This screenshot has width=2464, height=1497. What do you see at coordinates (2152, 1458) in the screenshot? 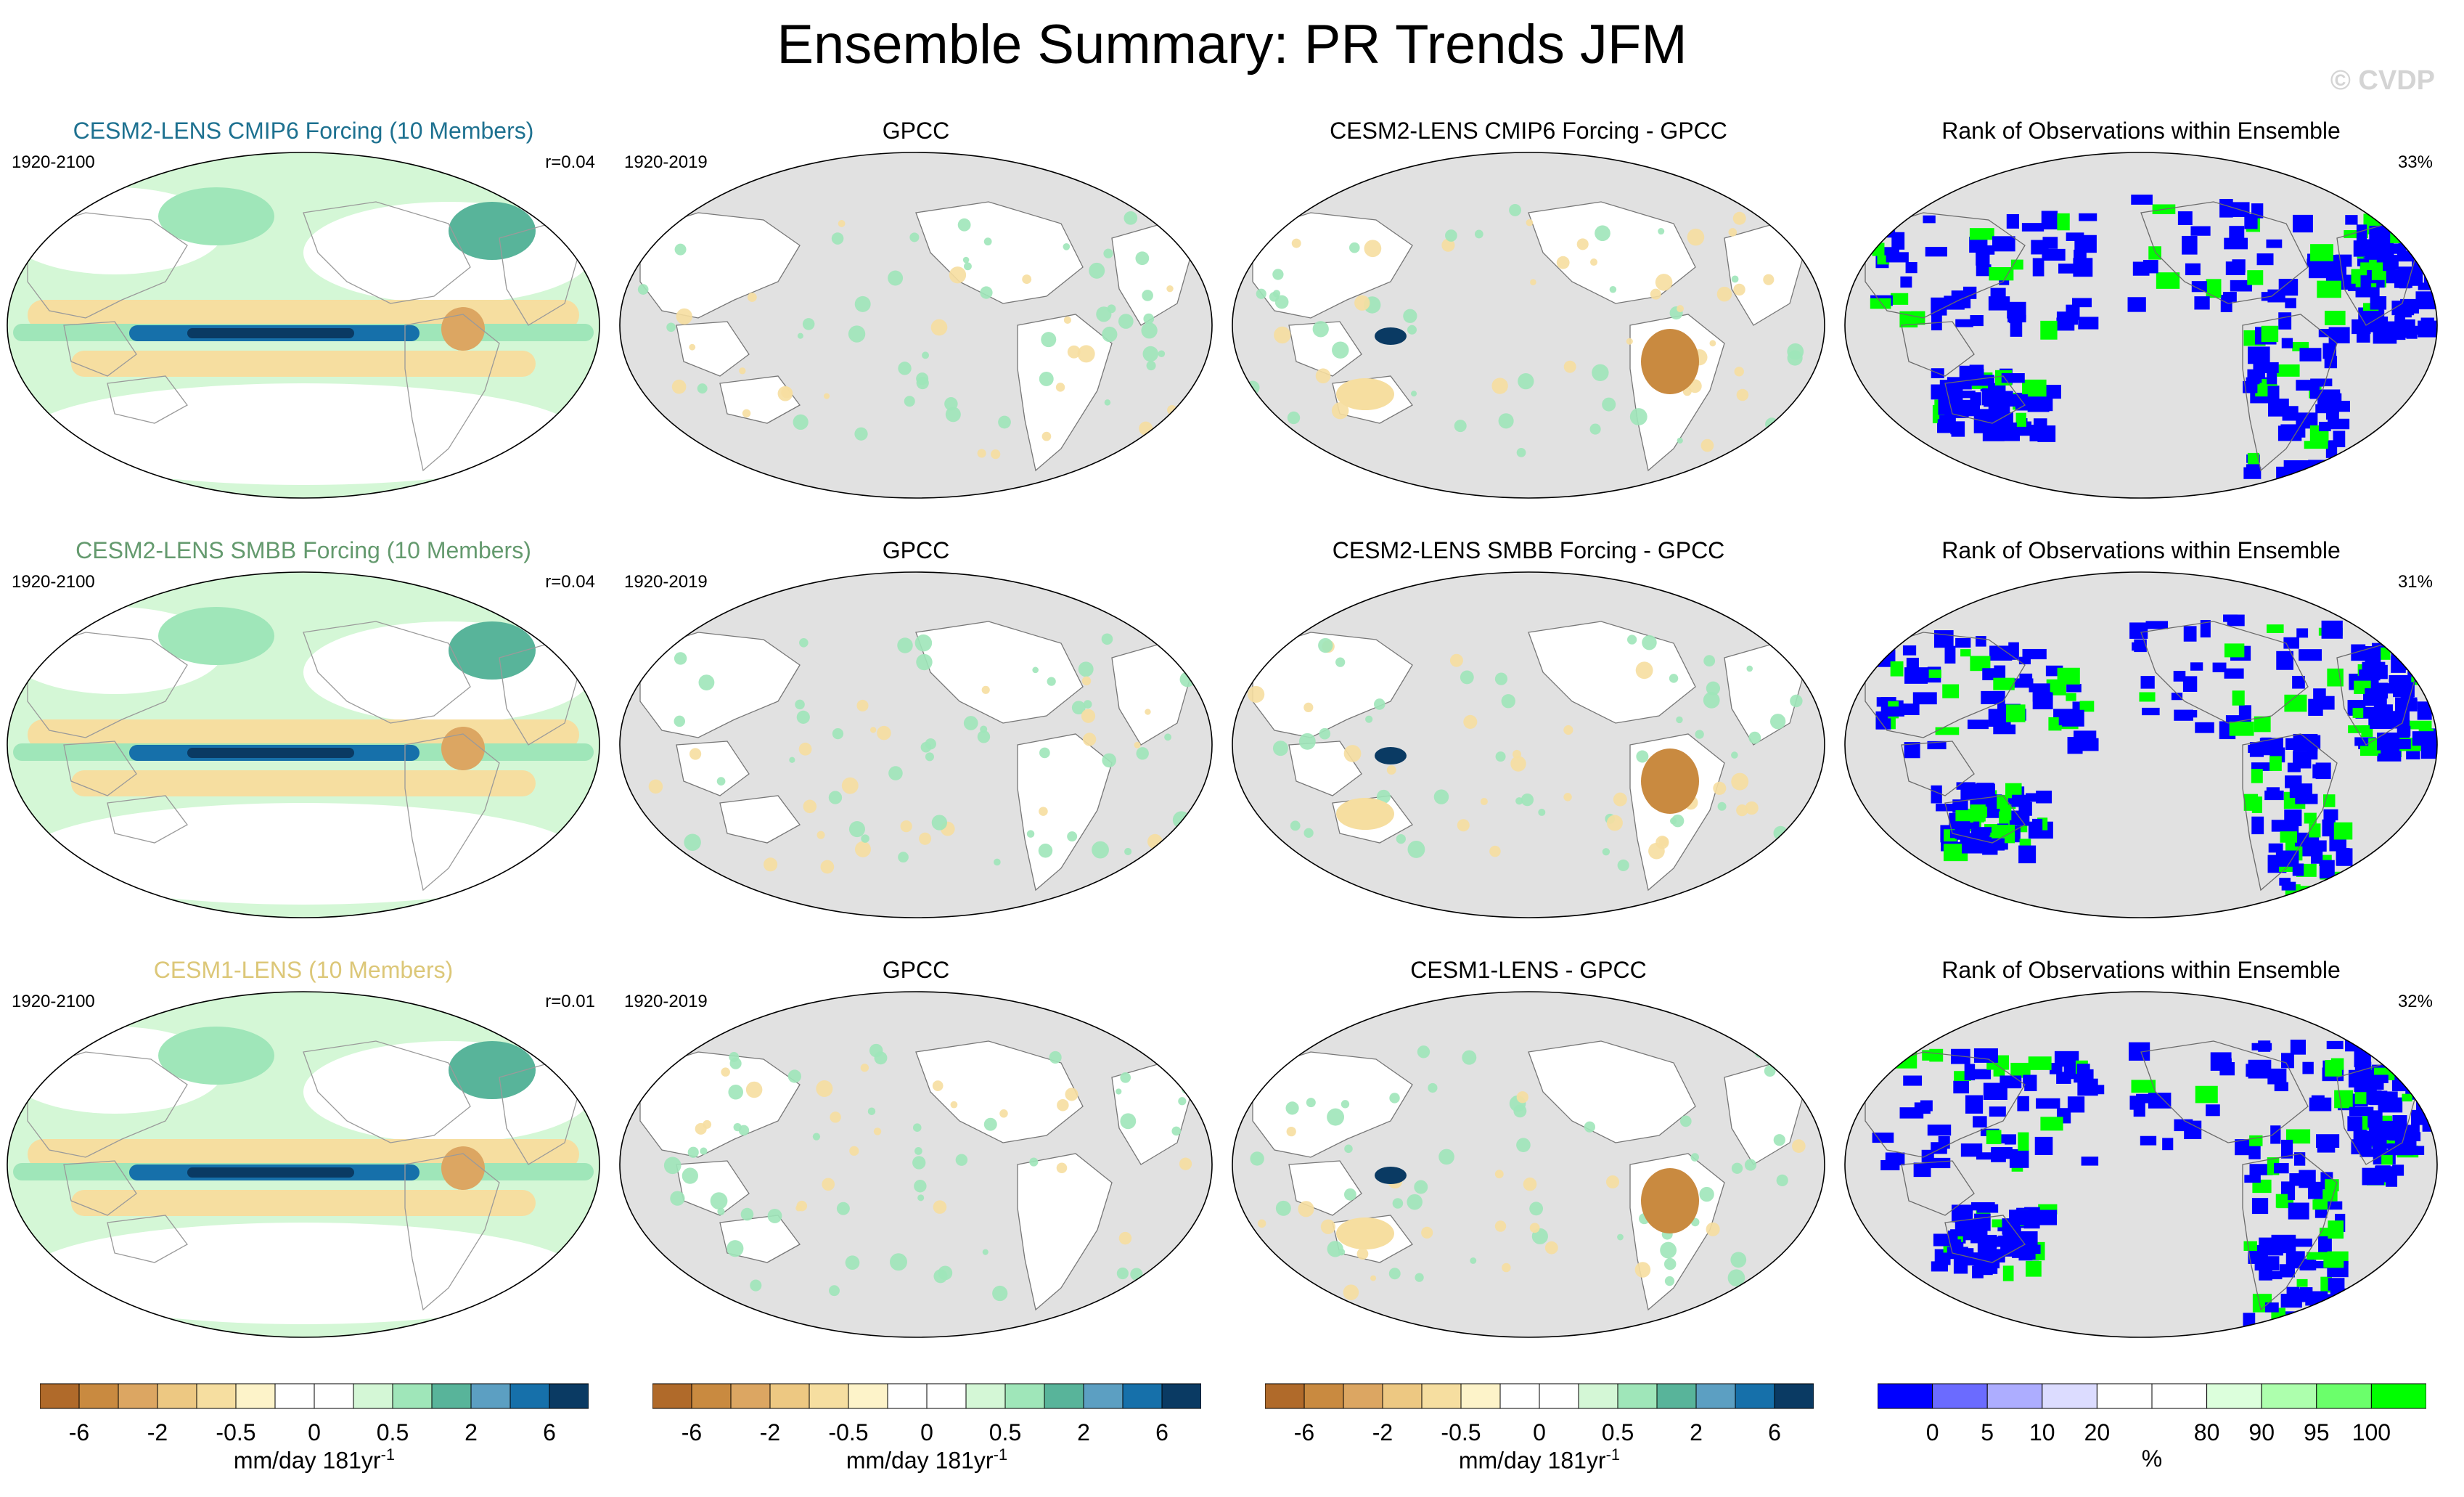
I see `colorbar-units-text: %` at bounding box center [2152, 1458].